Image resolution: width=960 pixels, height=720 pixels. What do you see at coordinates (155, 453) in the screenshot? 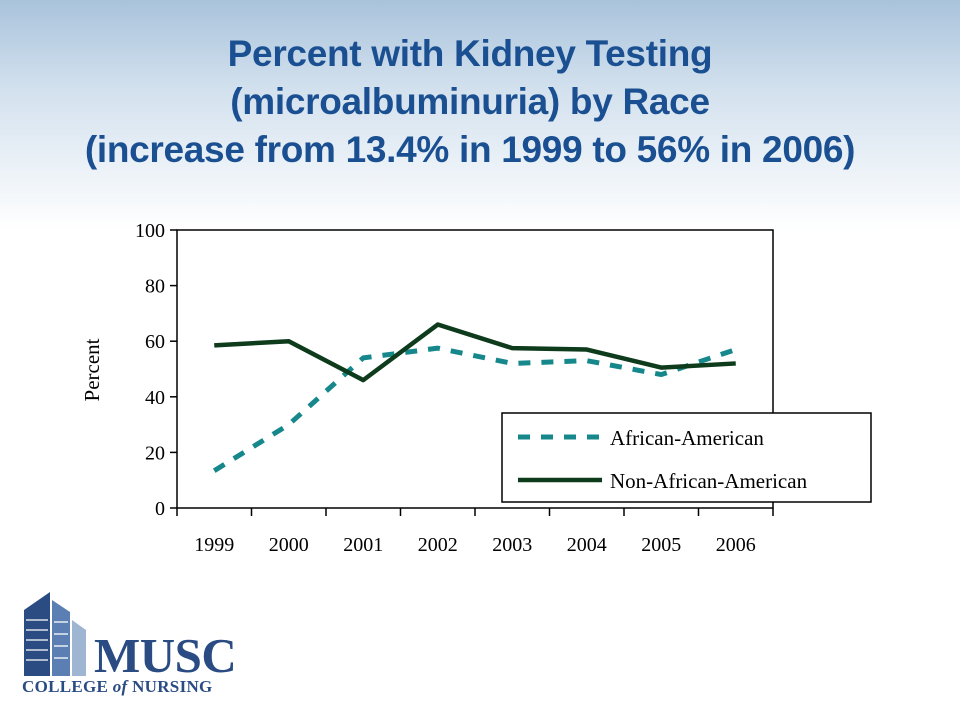
I see `y-tick-label: 20` at bounding box center [155, 453].